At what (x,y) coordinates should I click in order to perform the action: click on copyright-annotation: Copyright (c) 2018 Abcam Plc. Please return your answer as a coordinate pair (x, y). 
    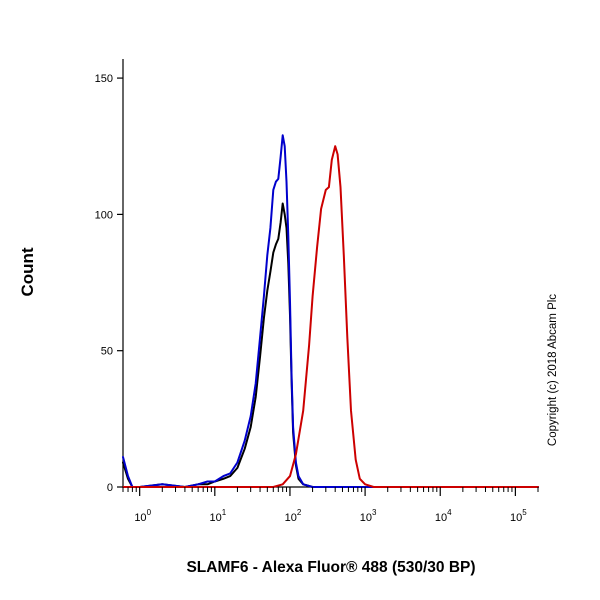
    Looking at the image, I should click on (553, 370).